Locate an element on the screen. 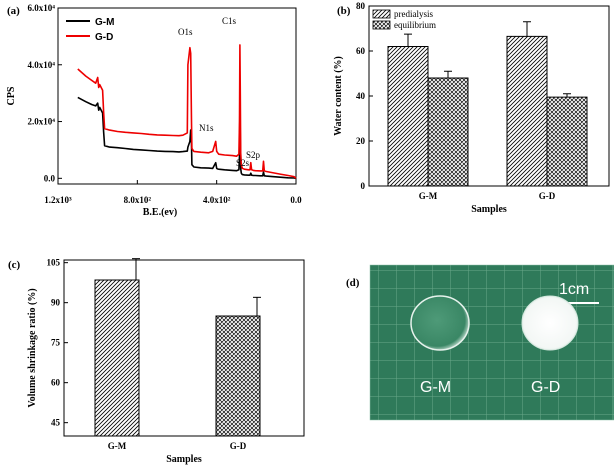 The image size is (614, 467). peak-label-n1s: N1s is located at coordinates (206, 128).